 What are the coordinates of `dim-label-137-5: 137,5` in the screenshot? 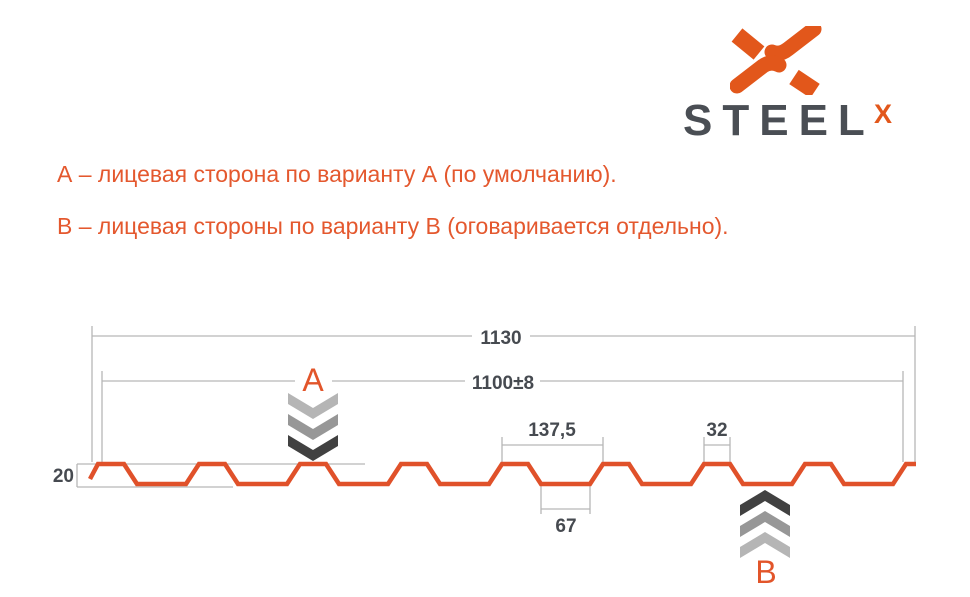 It's located at (552, 430).